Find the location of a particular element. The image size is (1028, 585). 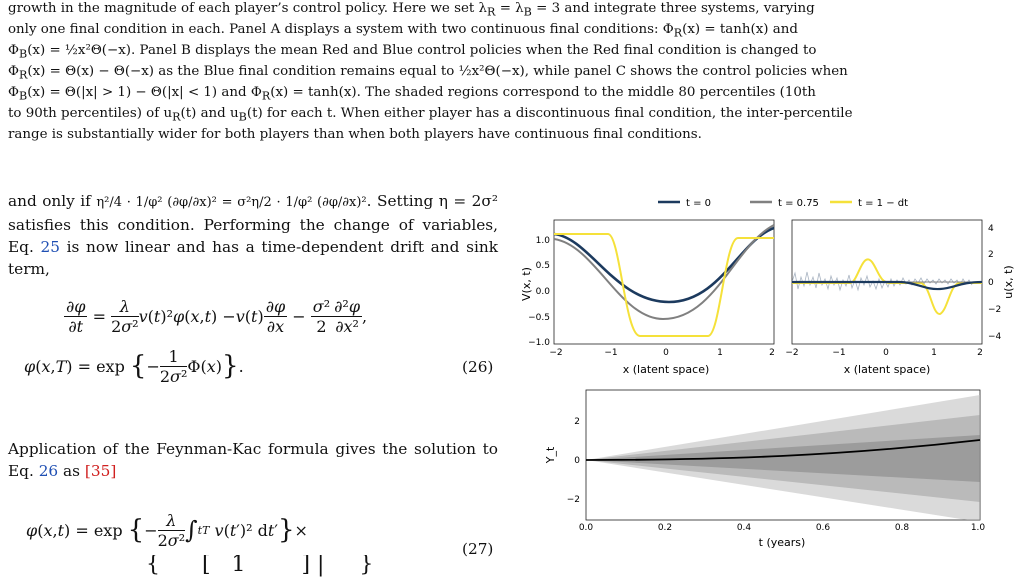

legend-label-t075: t = 0.75 is located at coordinates (798, 203).